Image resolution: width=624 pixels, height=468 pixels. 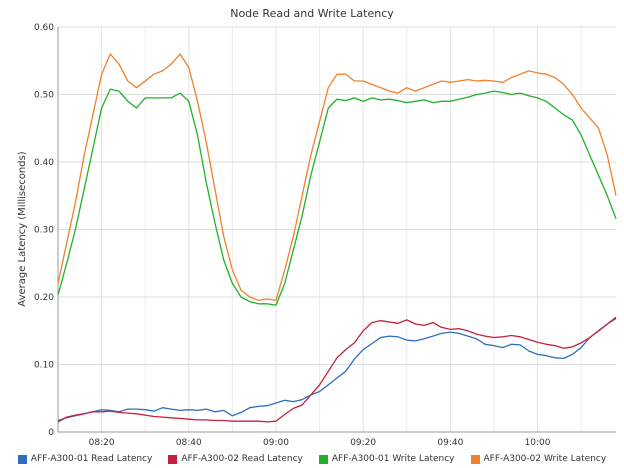 I want to click on legend-item: AFF-A300-02 Write Latency, so click(x=538, y=459).